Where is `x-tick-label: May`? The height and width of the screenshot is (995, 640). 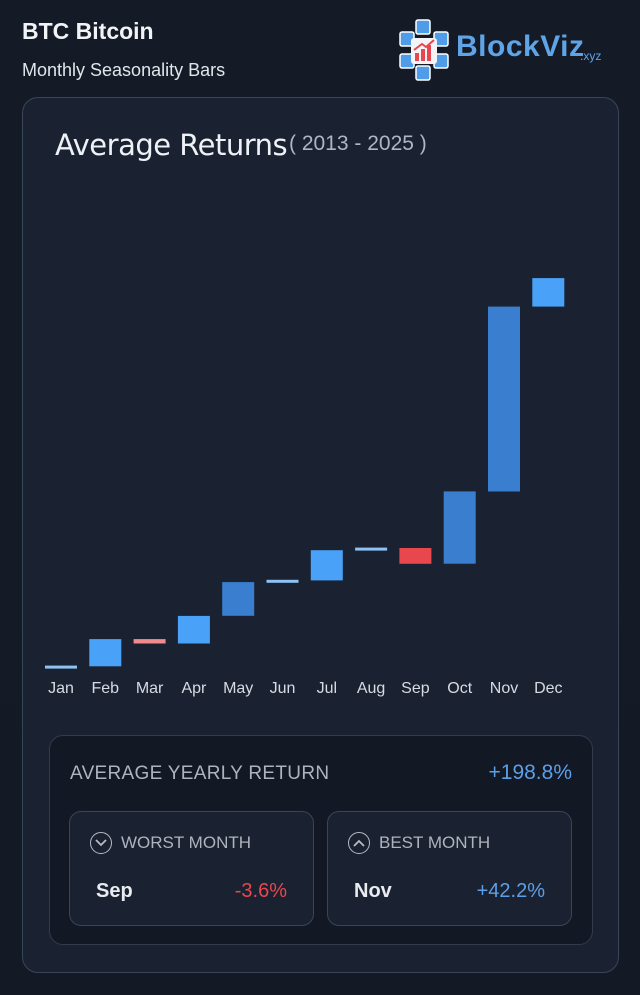
x-tick-label: May is located at coordinates (238, 688).